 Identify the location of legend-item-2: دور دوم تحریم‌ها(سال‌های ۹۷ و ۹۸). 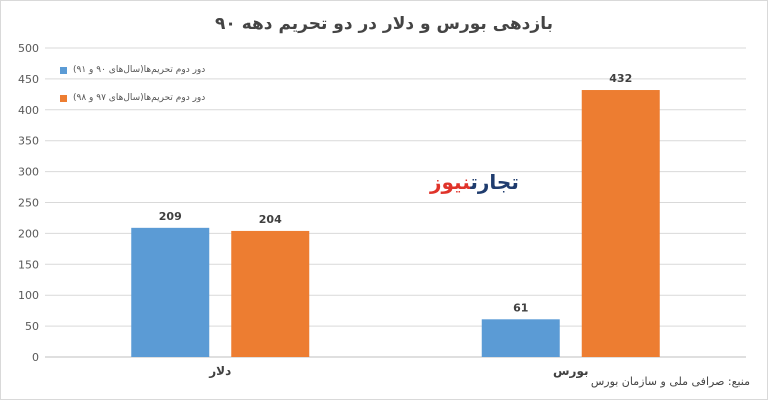
(150, 98).